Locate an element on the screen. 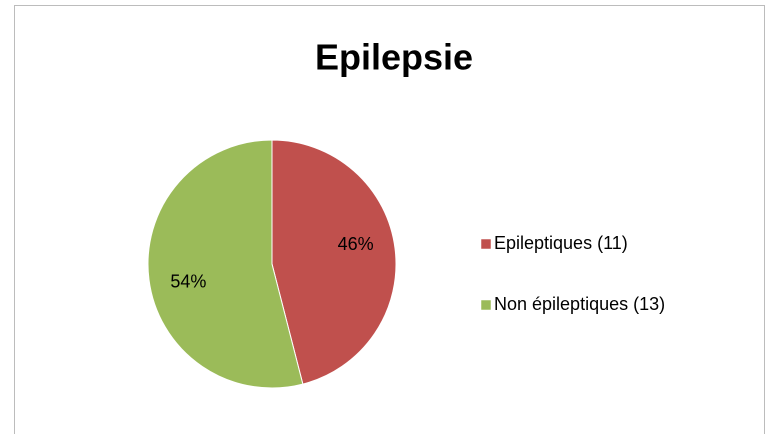 The width and height of the screenshot is (766, 434). legend-label: Non épileptiques (13) is located at coordinates (579, 304).